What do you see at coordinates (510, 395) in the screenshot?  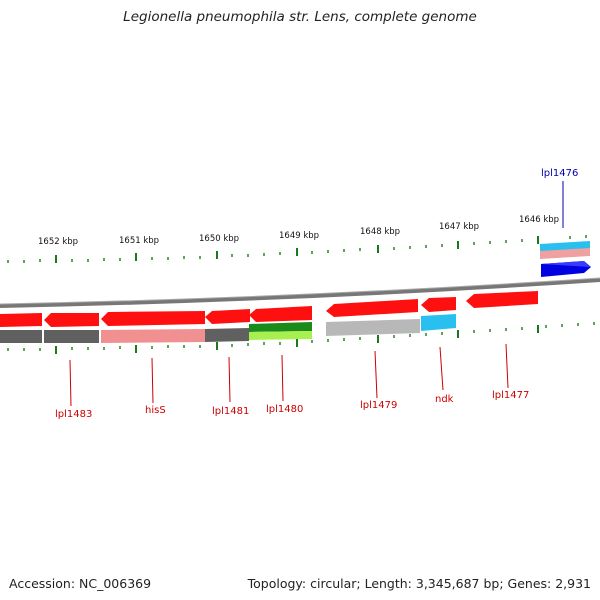 I see `label-lpl1477: lpl1477` at bounding box center [510, 395].